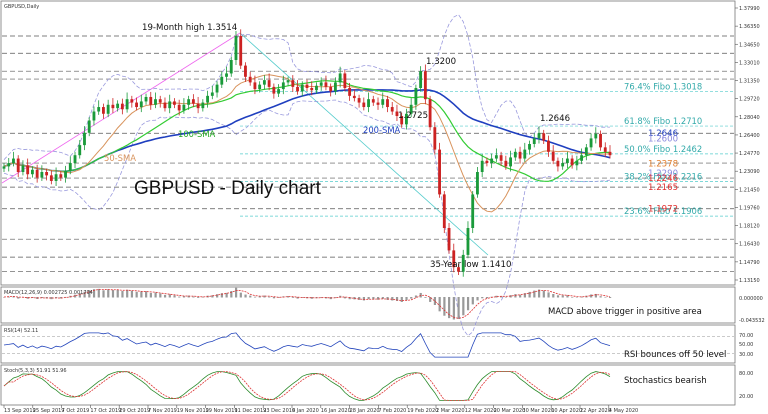 The image size is (768, 414). I want to click on y-tick-label-8: 1.24770, so click(749, 154).